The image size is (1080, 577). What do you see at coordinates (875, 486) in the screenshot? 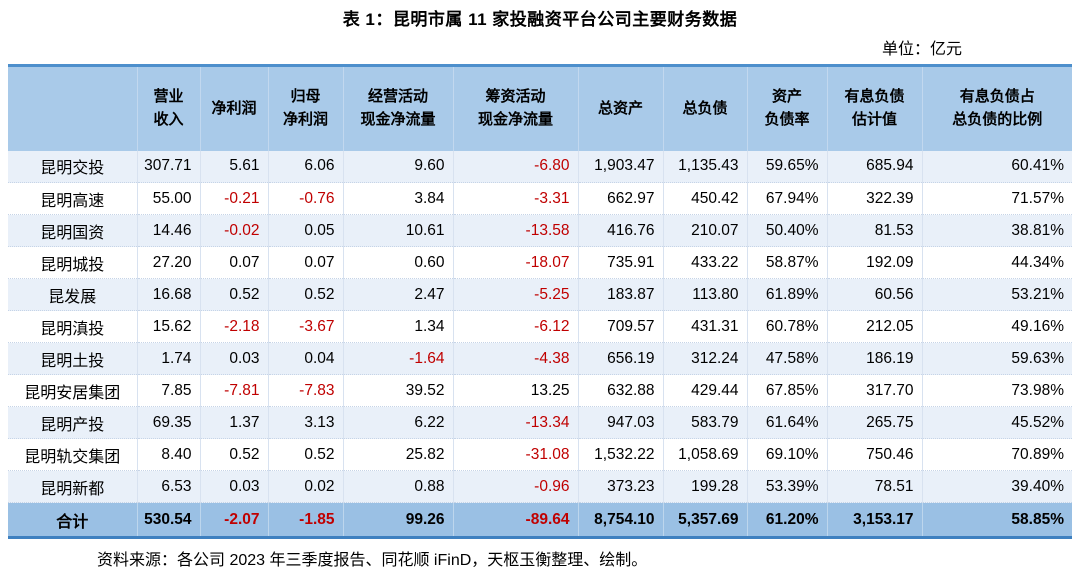
I see `value-cell: 78.51` at bounding box center [875, 486].